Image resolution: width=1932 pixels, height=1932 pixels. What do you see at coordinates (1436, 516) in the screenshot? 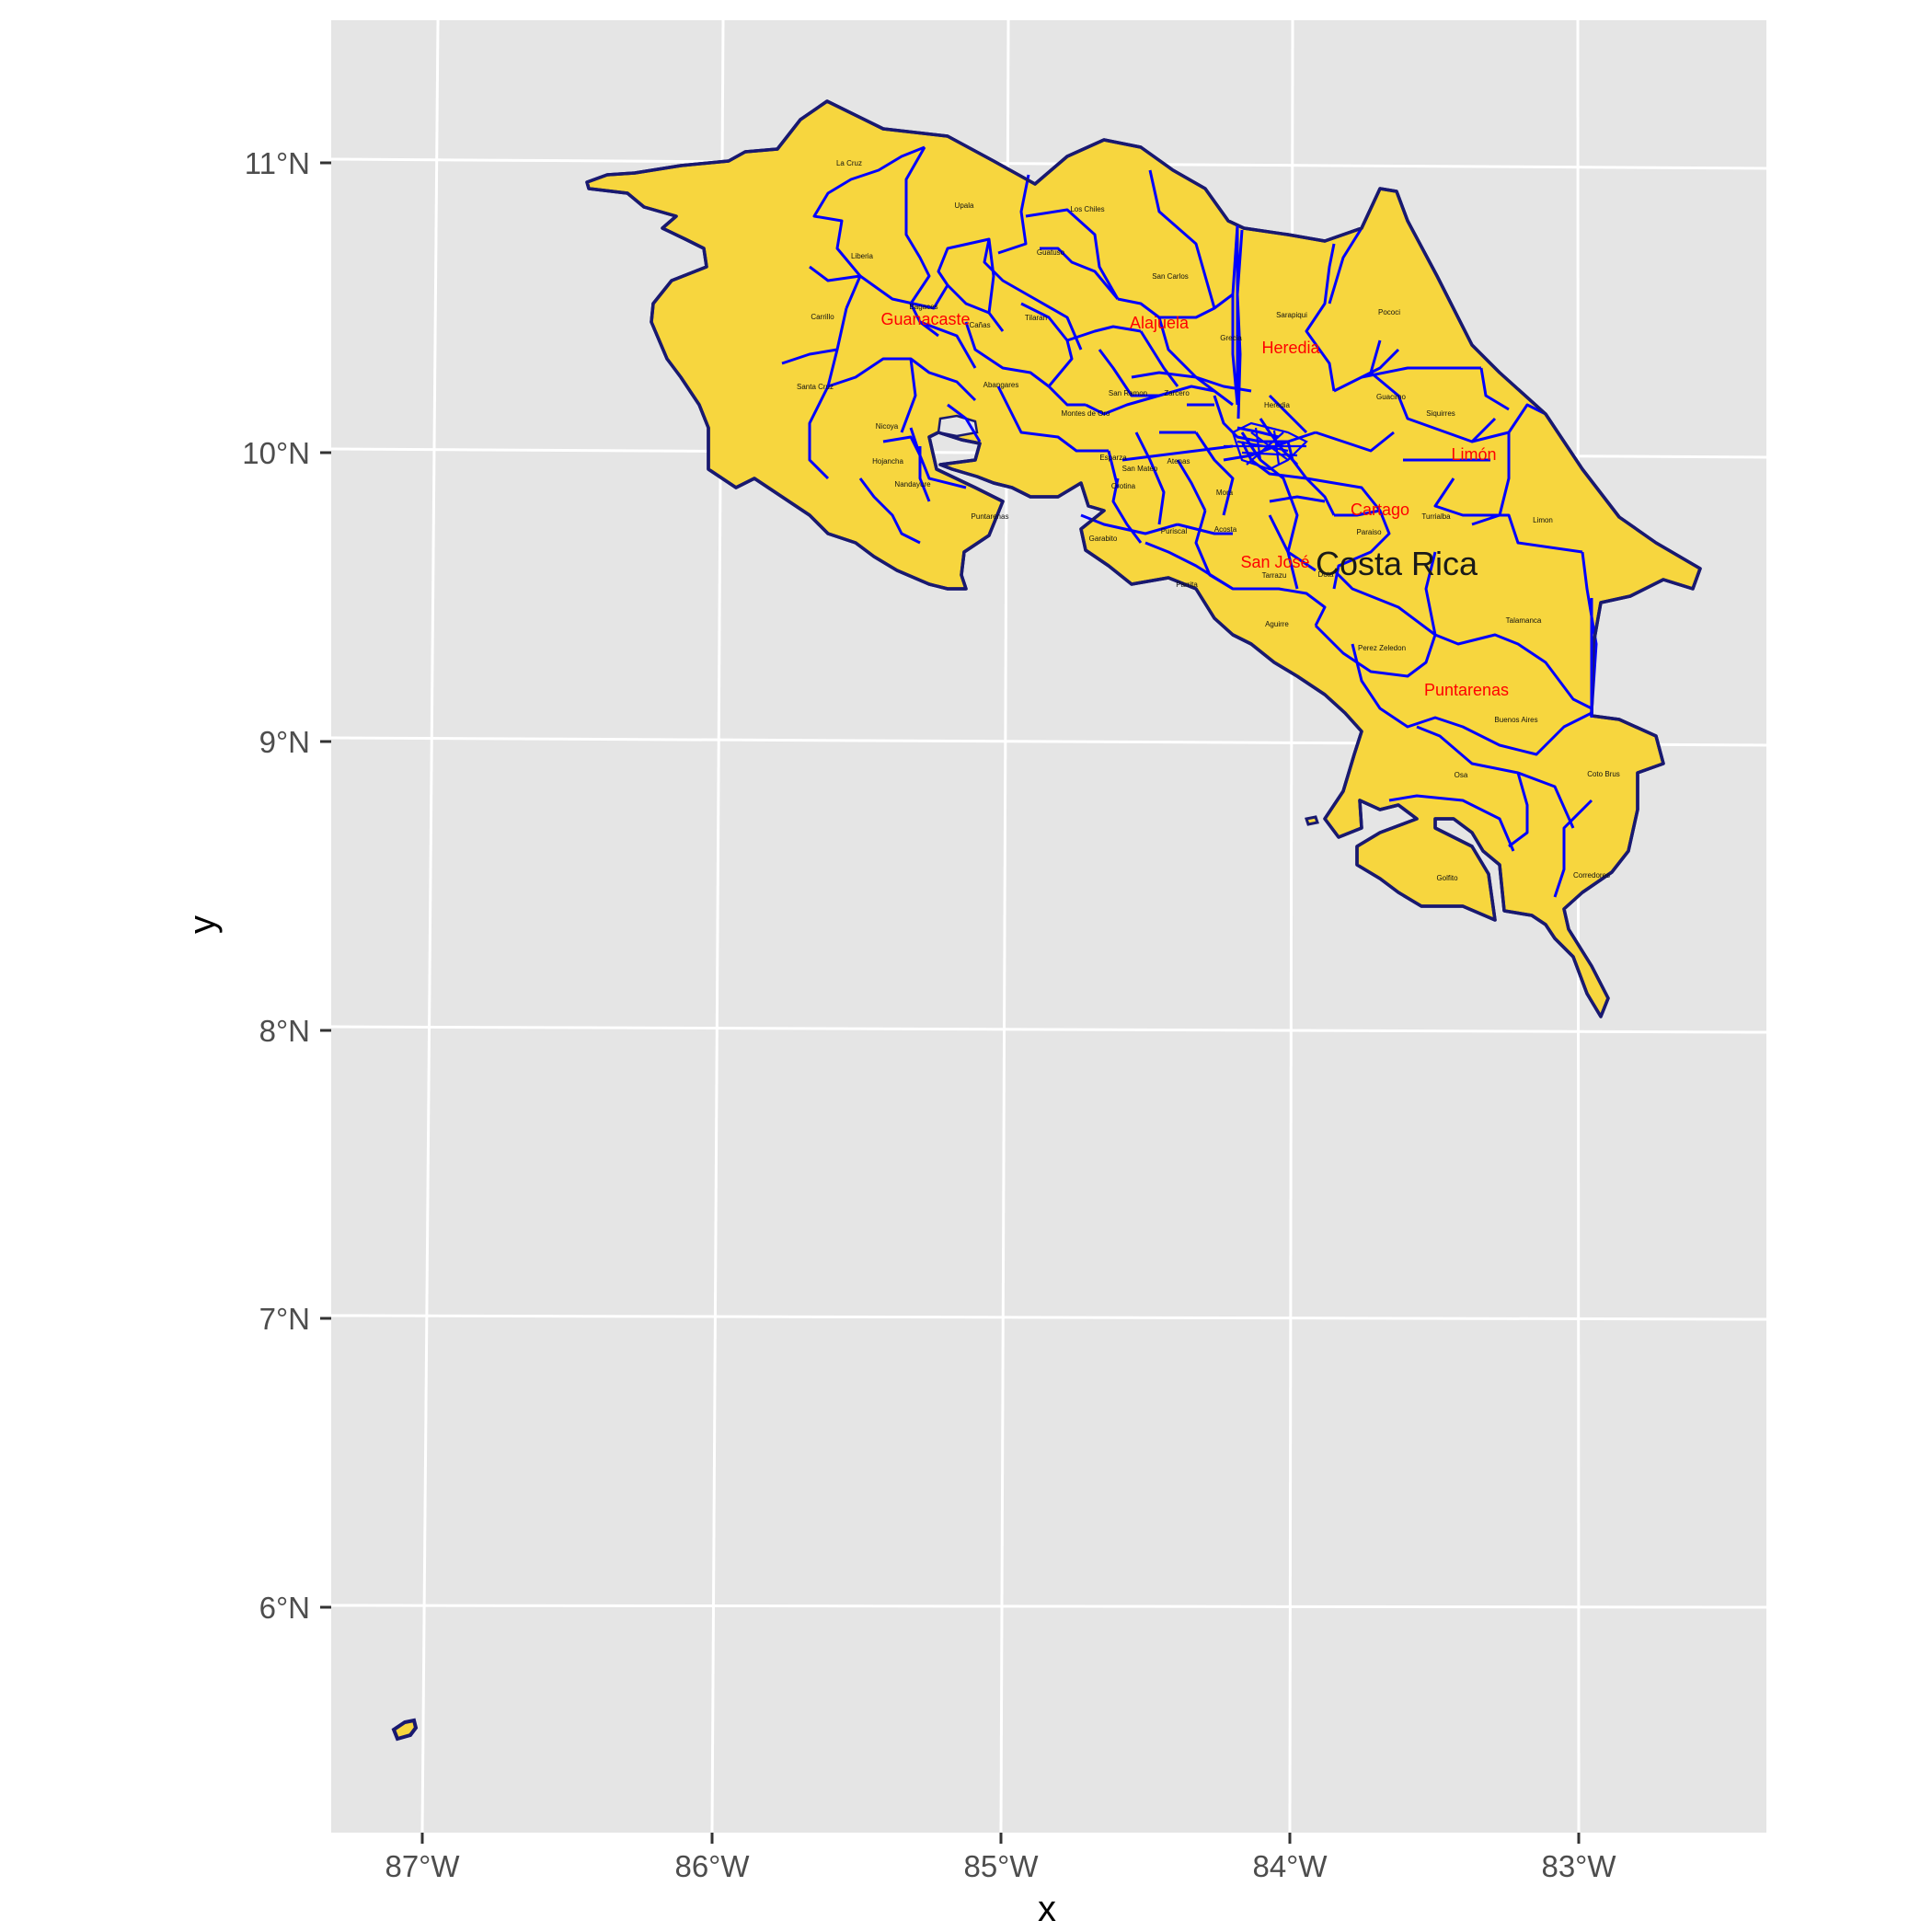
I see `canton-label: Turrialba` at bounding box center [1436, 516].